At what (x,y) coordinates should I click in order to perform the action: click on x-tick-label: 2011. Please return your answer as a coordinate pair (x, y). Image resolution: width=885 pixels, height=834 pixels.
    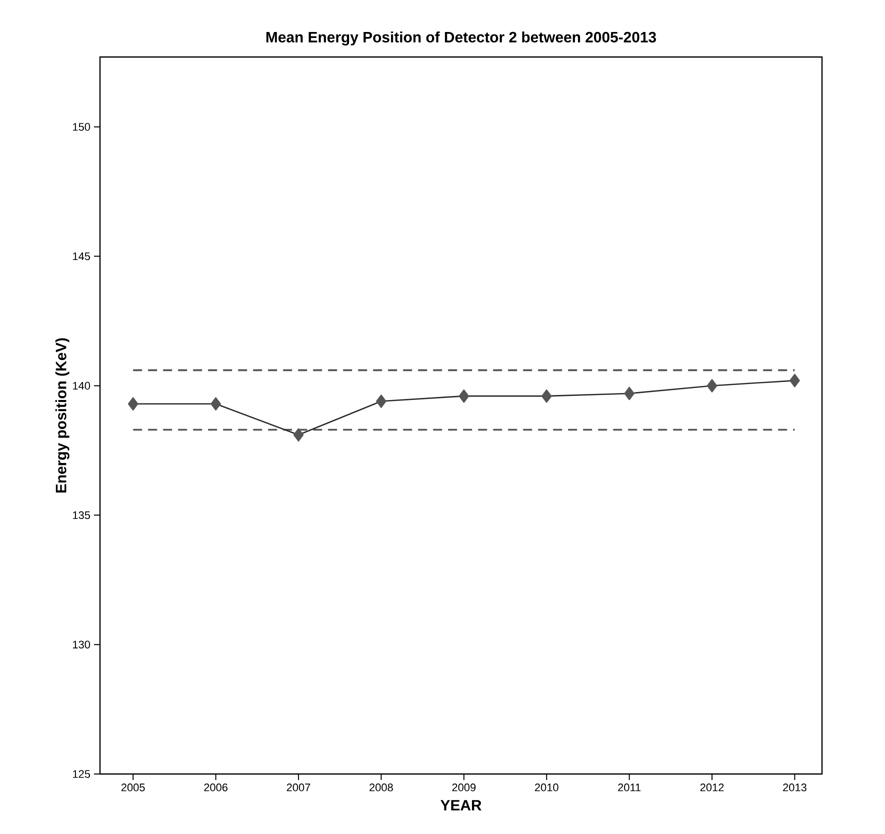
    Looking at the image, I should click on (629, 788).